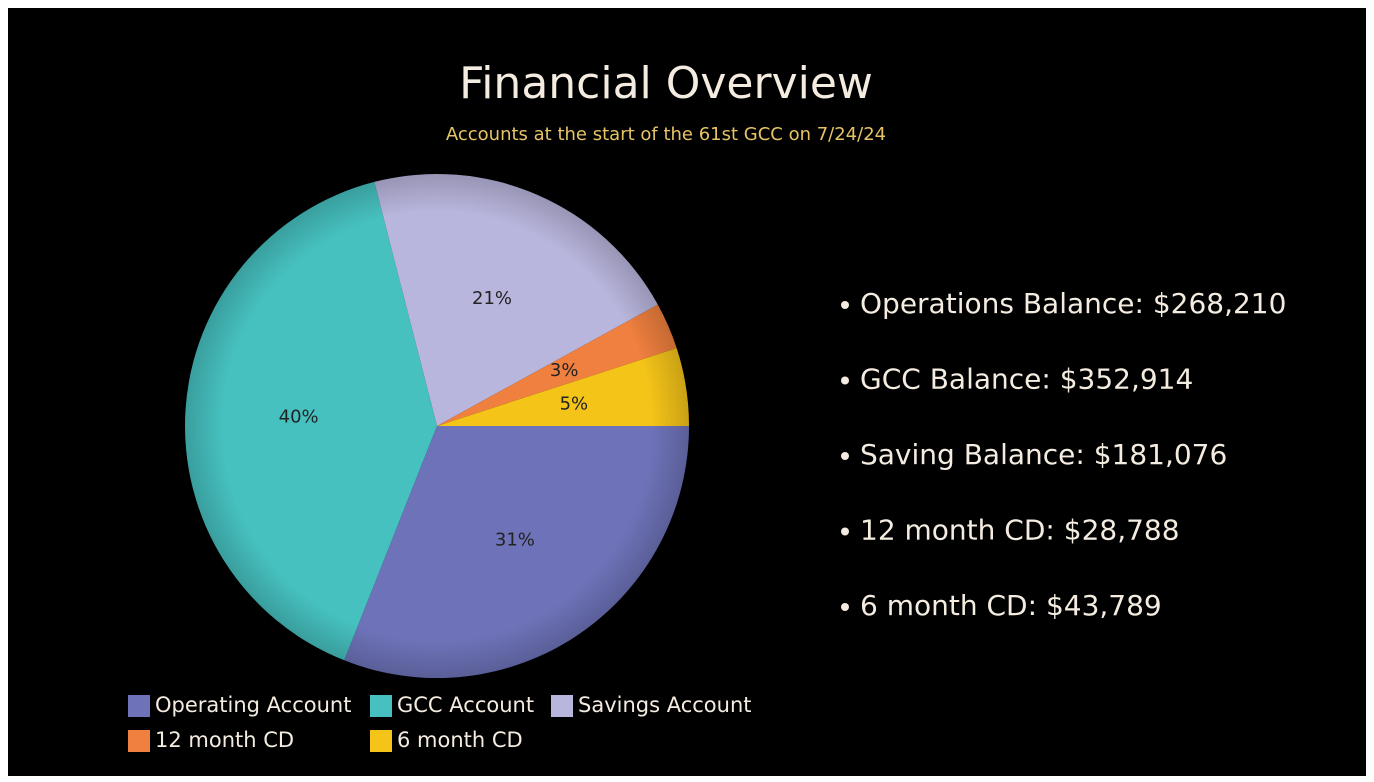 Image resolution: width=1374 pixels, height=782 pixels. What do you see at coordinates (460, 740) in the screenshot?
I see `legend-label: 6 month CD` at bounding box center [460, 740].